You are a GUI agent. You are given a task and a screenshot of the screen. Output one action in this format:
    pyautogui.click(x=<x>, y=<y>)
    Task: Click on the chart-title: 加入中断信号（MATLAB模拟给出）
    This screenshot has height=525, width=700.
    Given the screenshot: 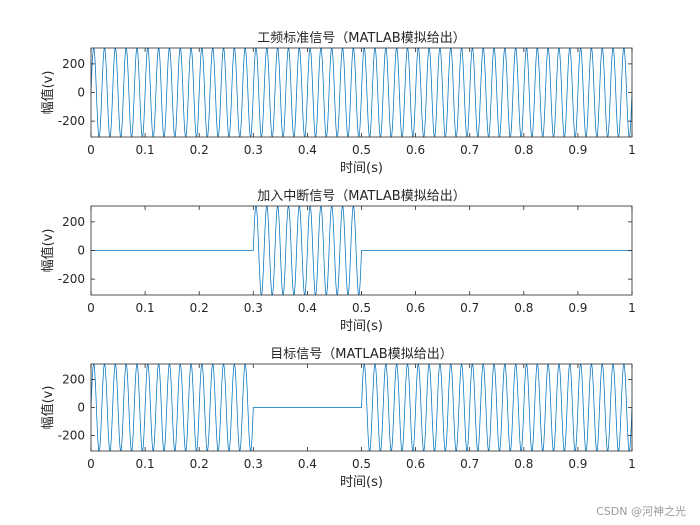 What is the action you would take?
    pyautogui.click(x=361, y=196)
    